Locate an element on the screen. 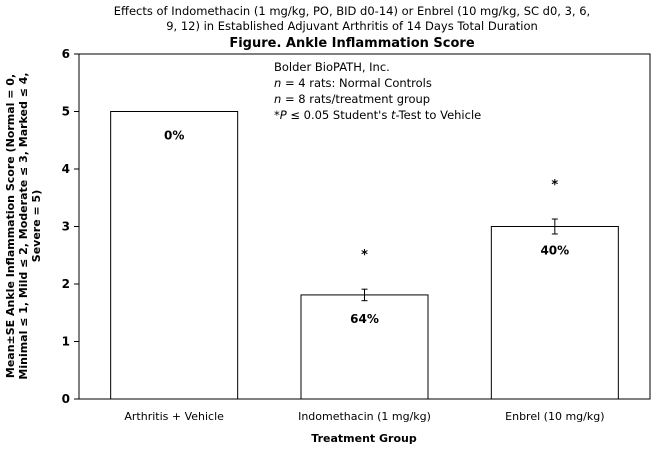  significance-marker-2: * is located at coordinates (554, 185).